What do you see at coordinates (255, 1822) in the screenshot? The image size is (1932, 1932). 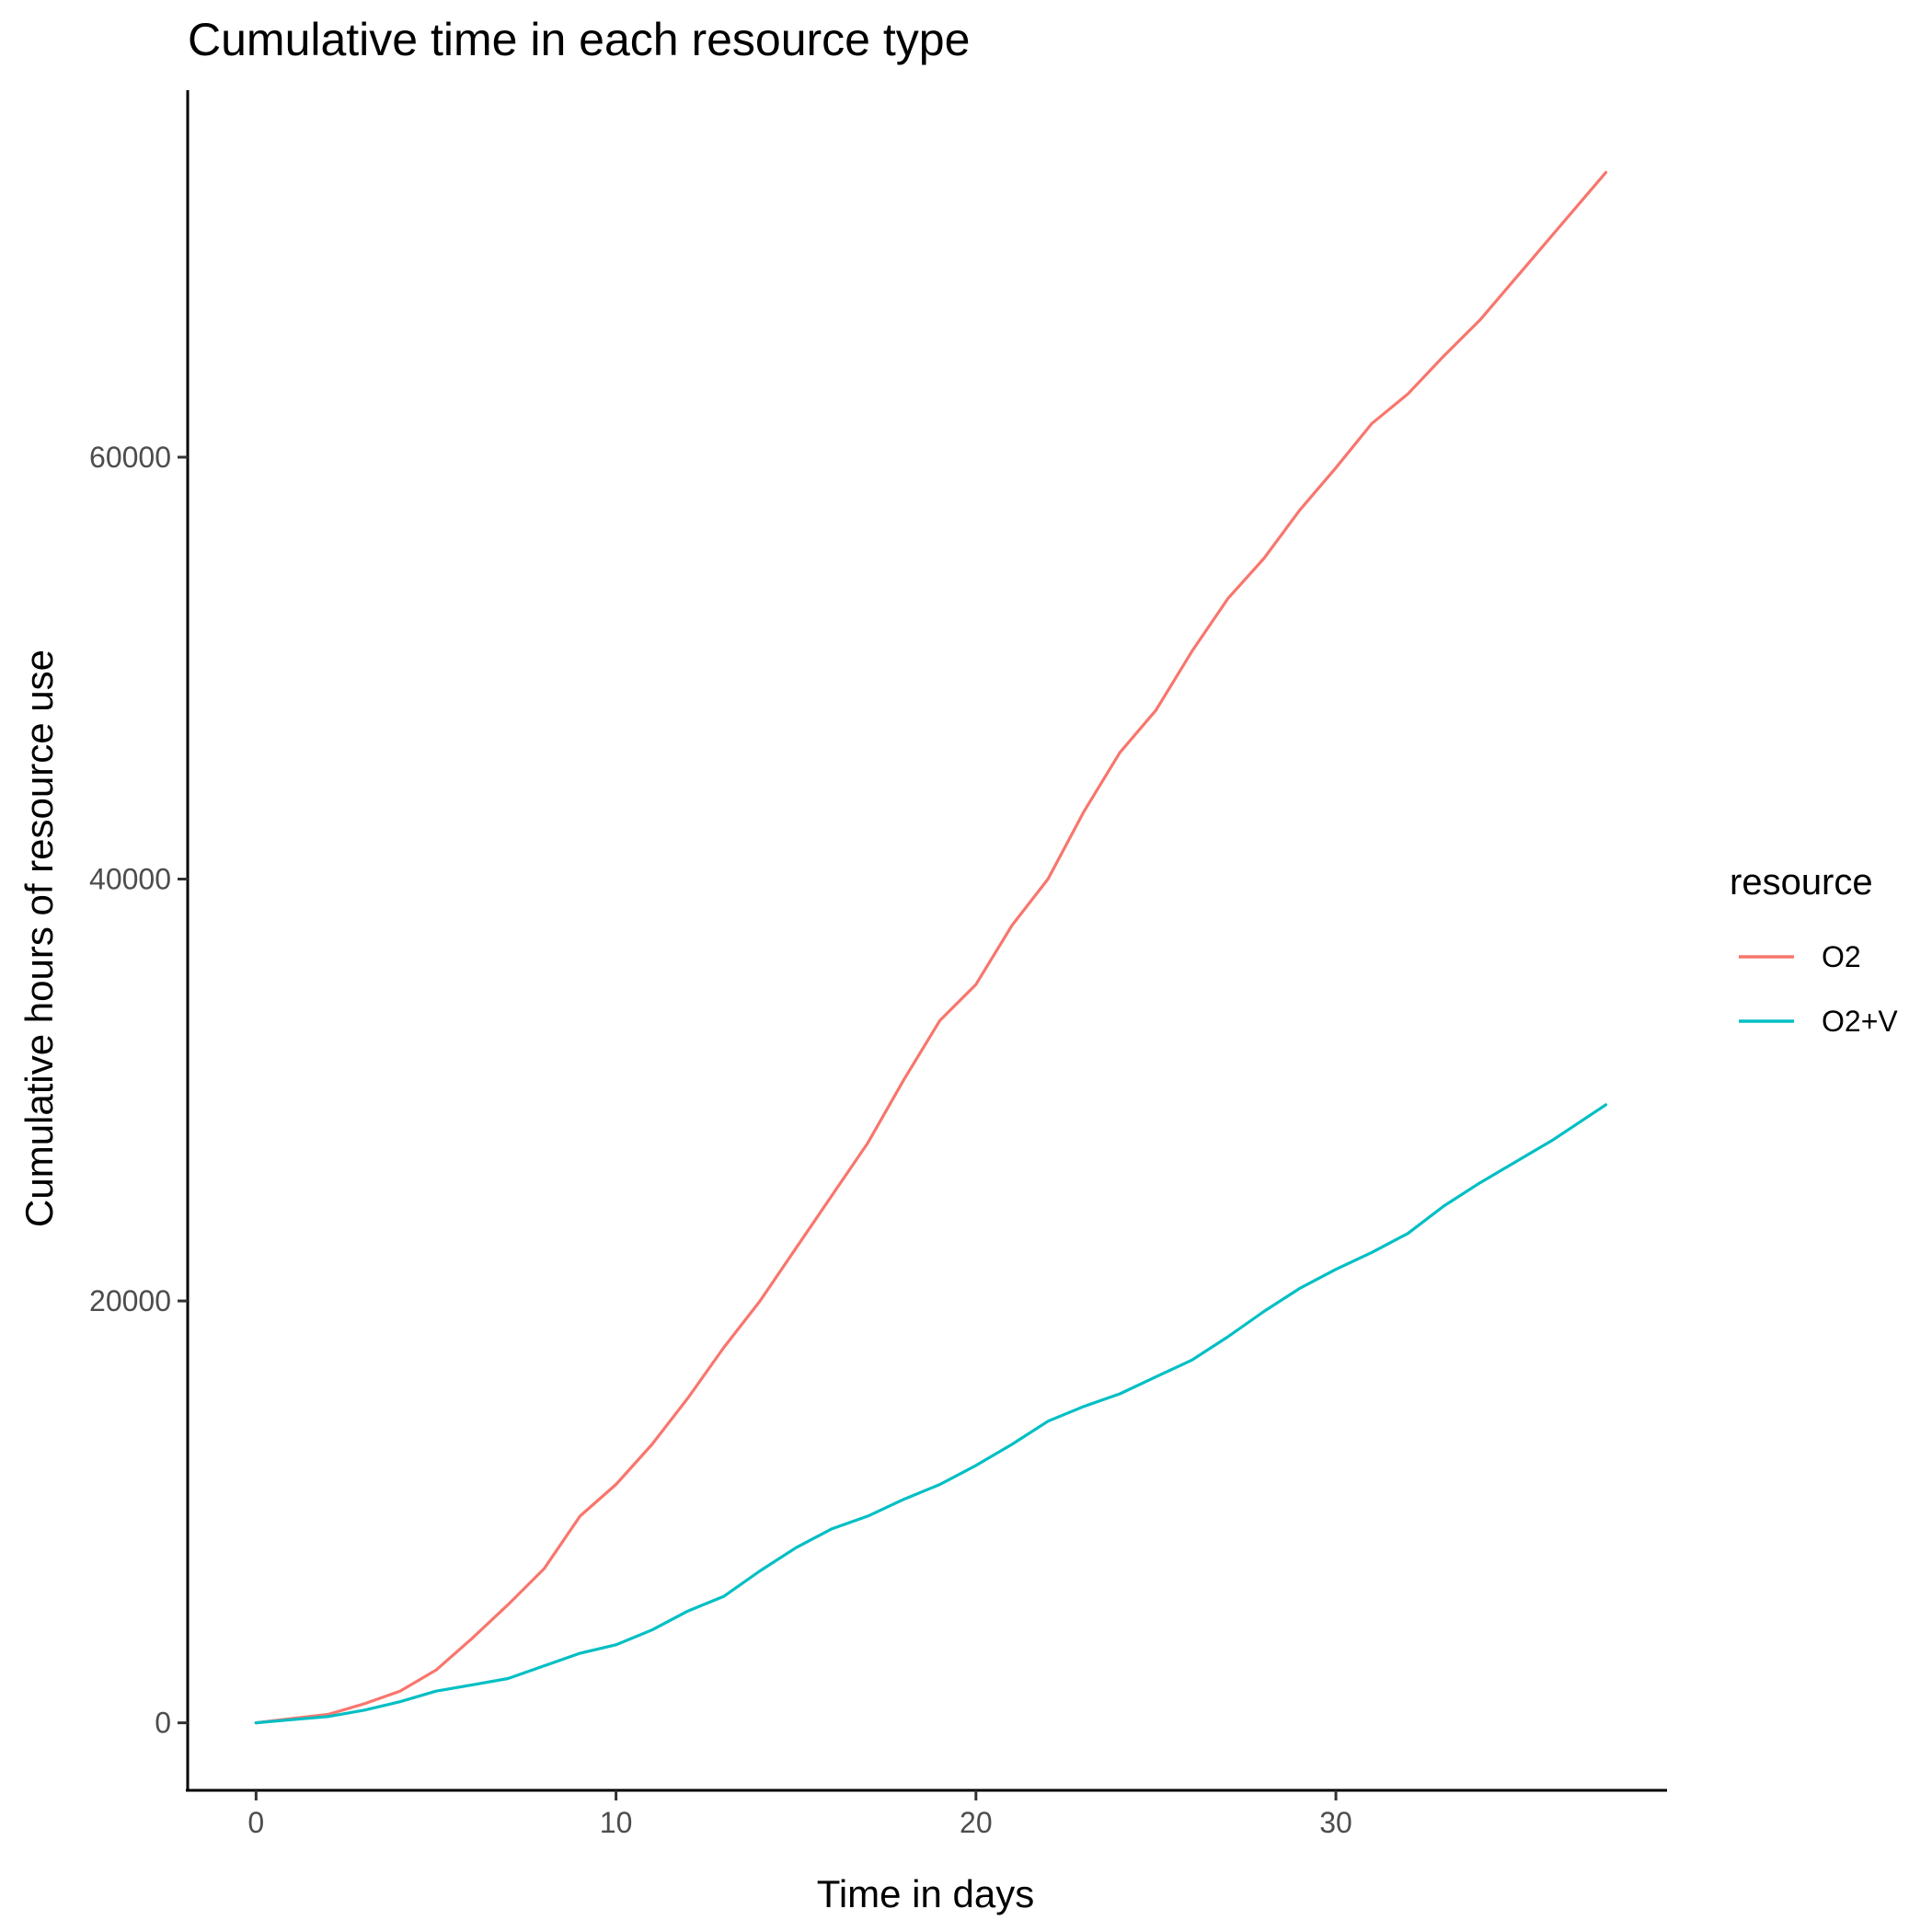 I see `x-tick-label: 0` at bounding box center [255, 1822].